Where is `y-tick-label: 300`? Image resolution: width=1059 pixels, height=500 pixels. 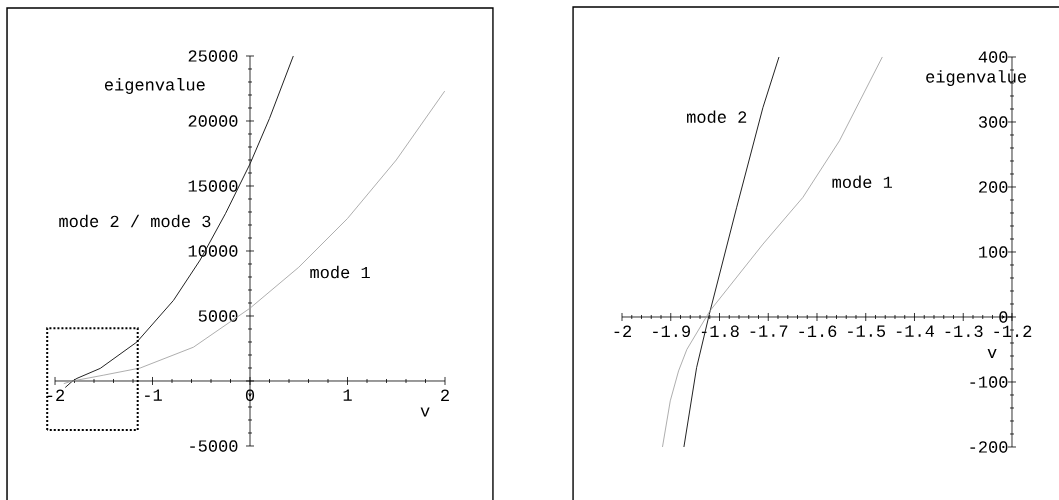 y-tick-label: 300 is located at coordinates (993, 122).